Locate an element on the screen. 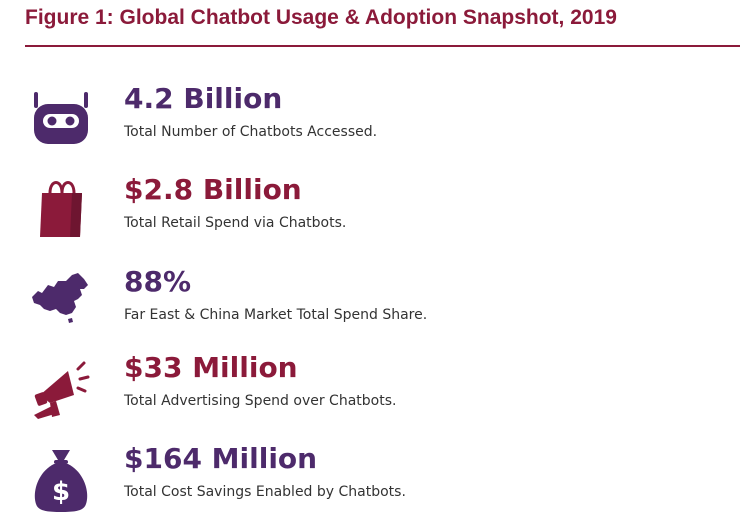 The width and height of the screenshot is (753, 522). stat-description: Total Number of Chatbots Accessed. is located at coordinates (251, 132).